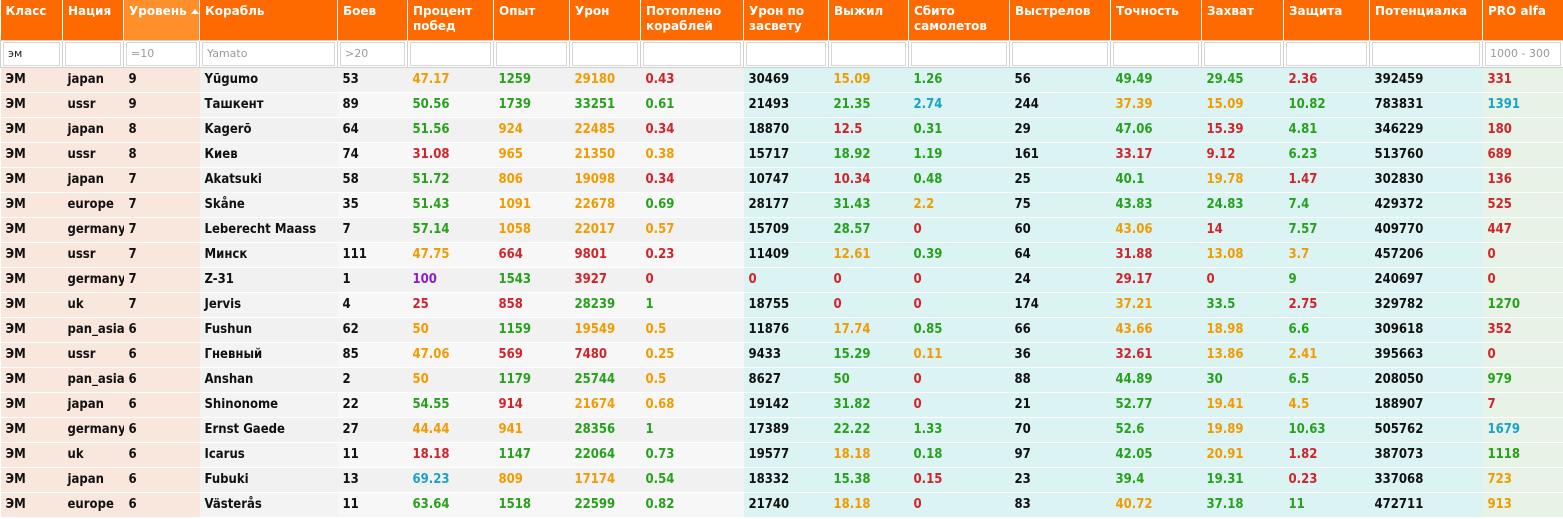 The image size is (1563, 519). I want to click on column-header-defense: Защита, so click(1326, 20).